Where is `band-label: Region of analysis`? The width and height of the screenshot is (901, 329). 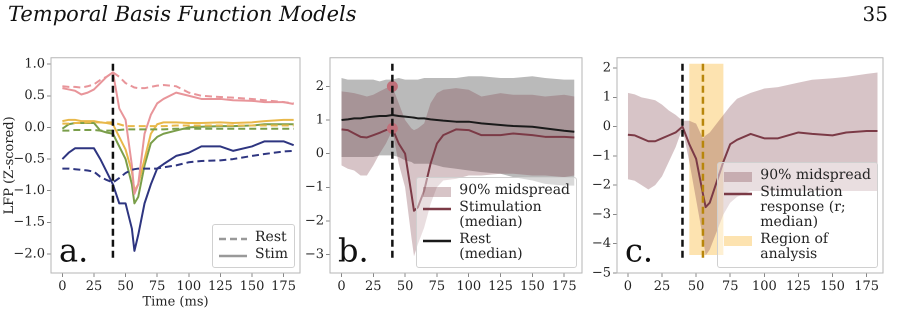 band-label: Region of analysis is located at coordinates (795, 246).